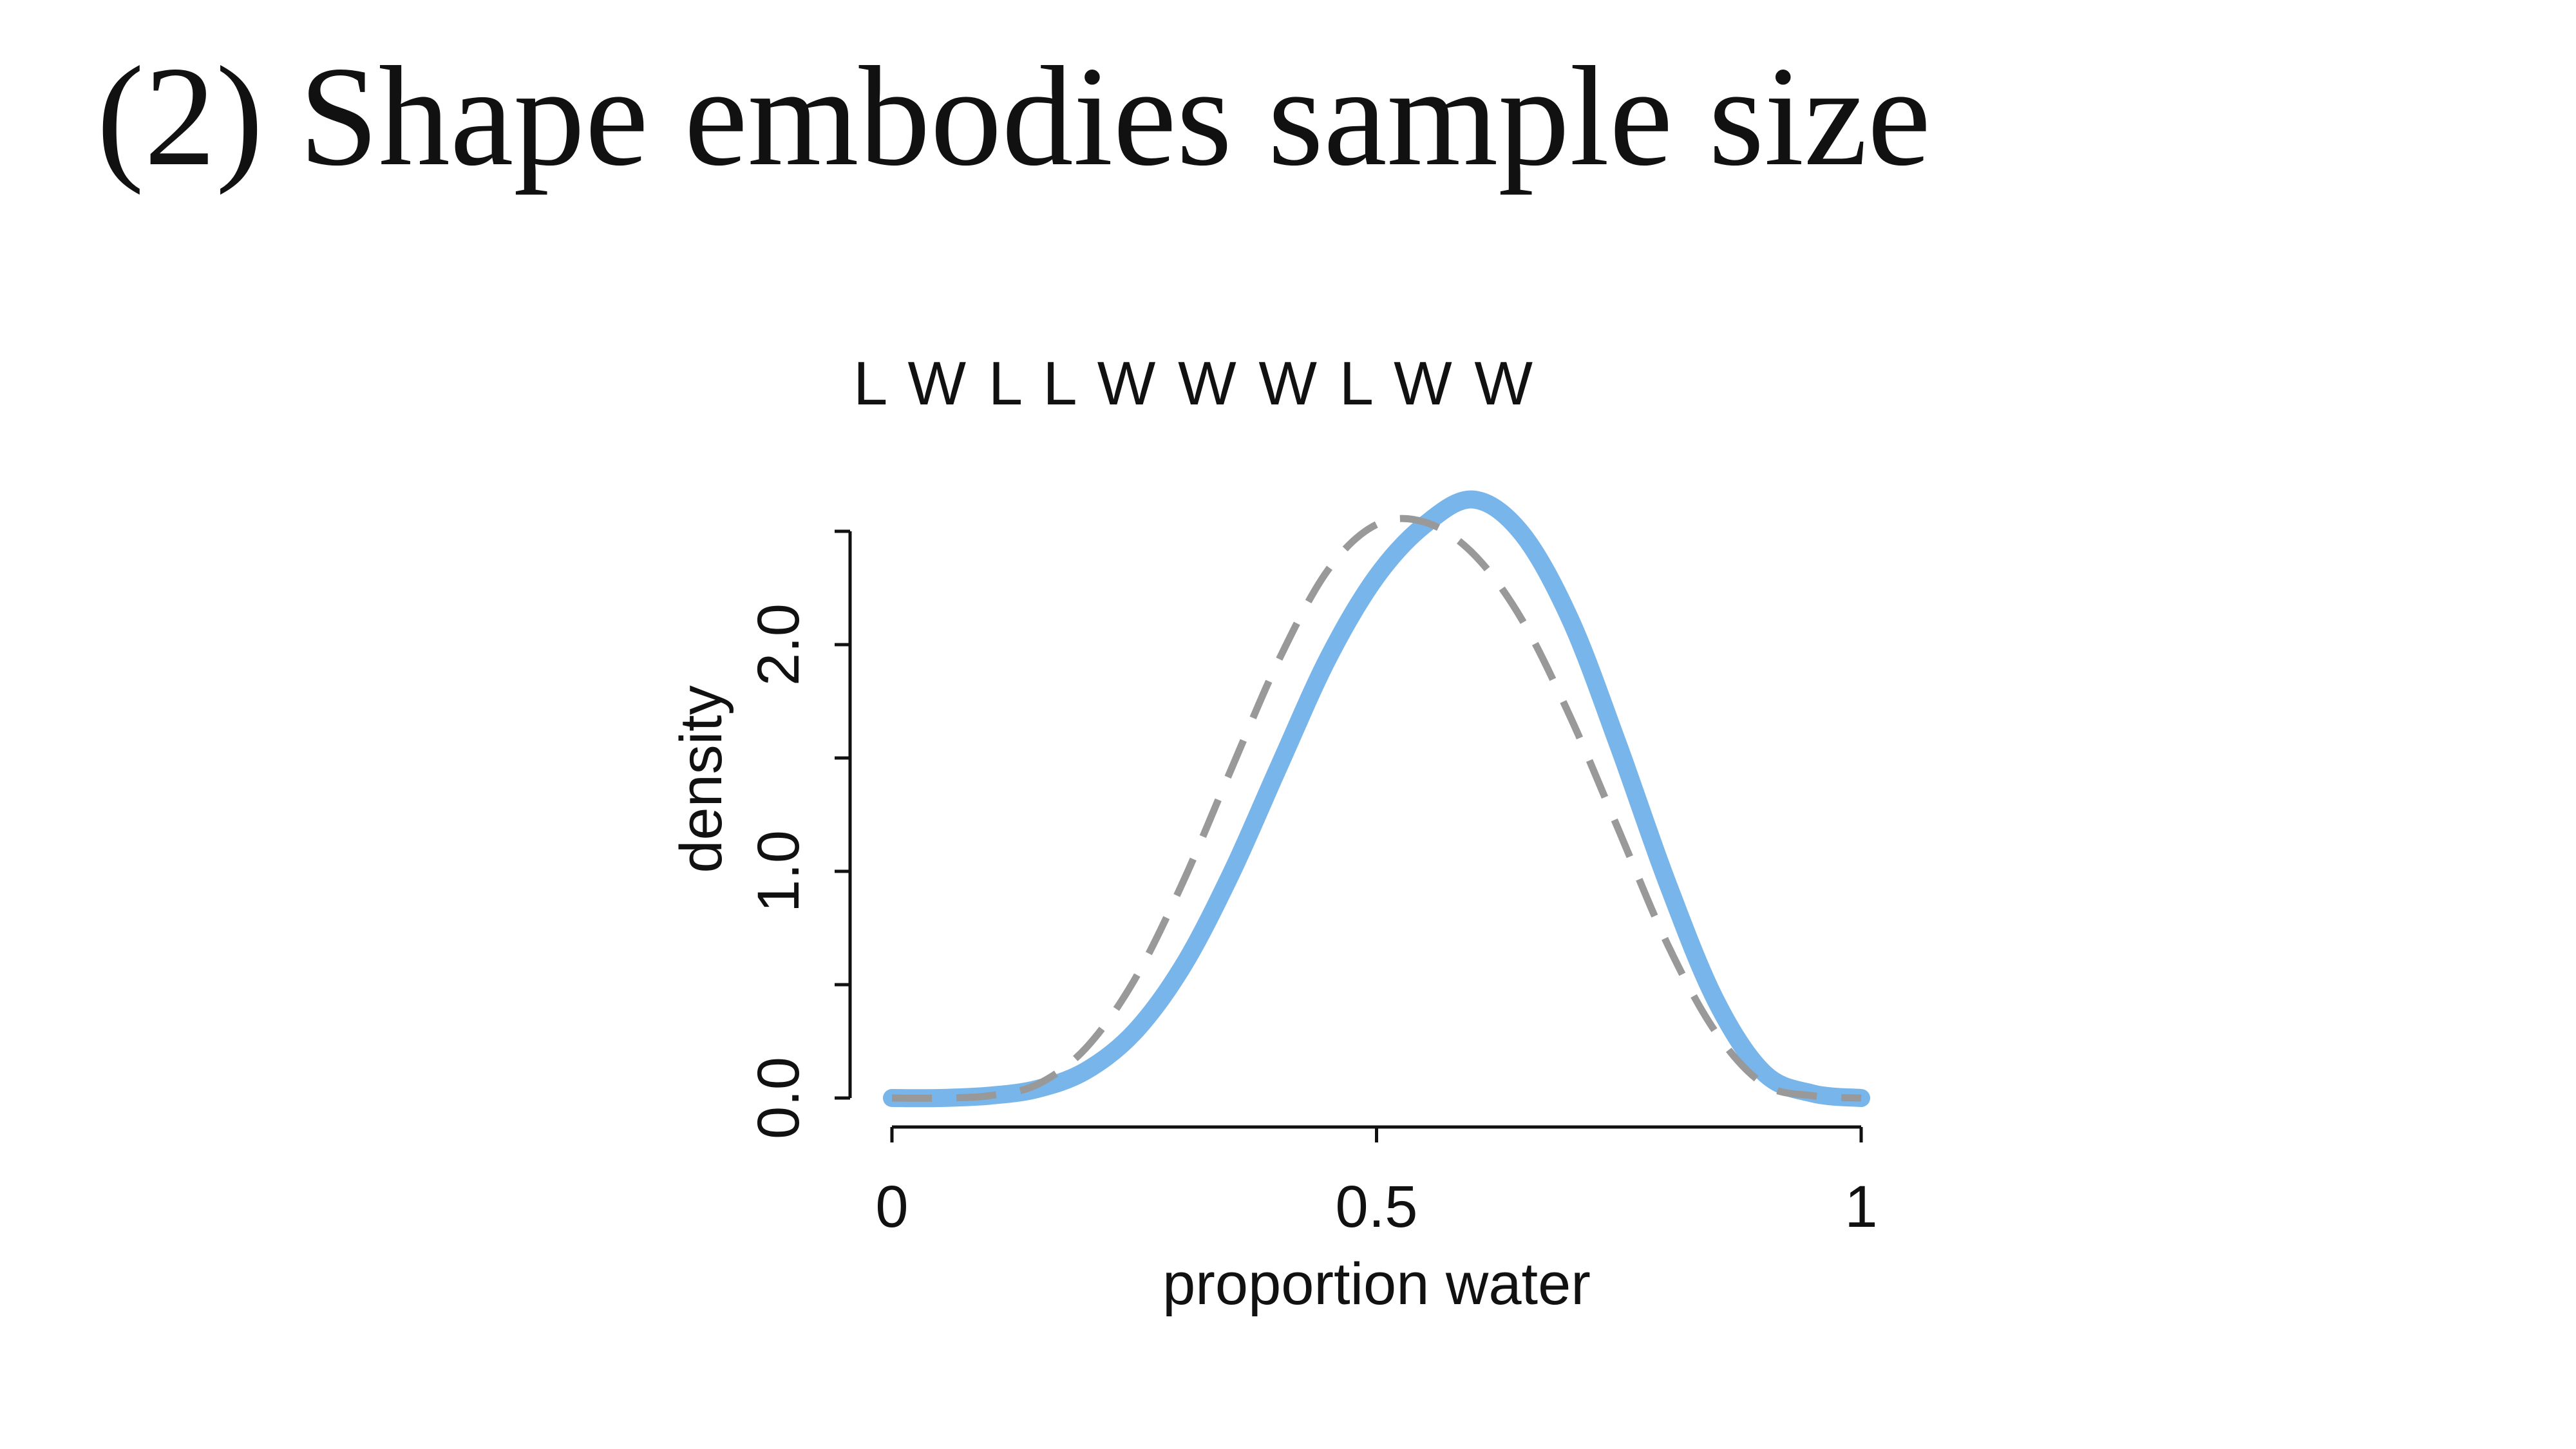 The height and width of the screenshot is (1449, 2576). Describe the element at coordinates (1194, 383) in the screenshot. I see `chart-title: L W L L W W W L W W` at that location.